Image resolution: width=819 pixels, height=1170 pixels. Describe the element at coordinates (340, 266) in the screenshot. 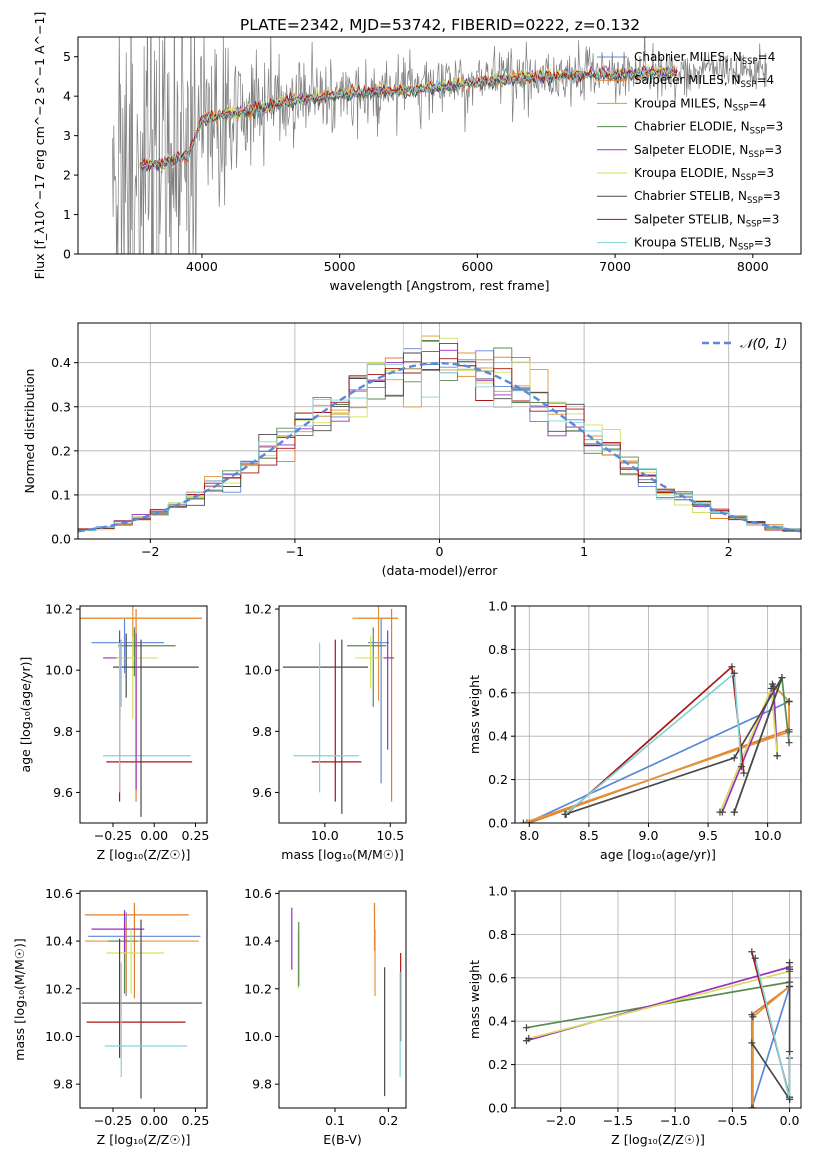

I see `x-tick-label: 5000` at that location.